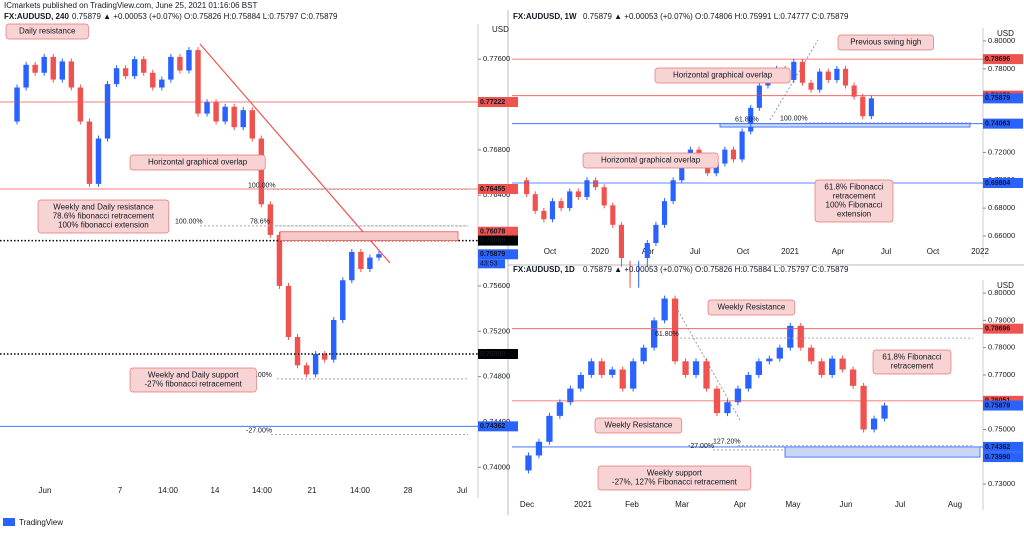 The image size is (1024, 534). I want to click on time-label: Jun, so click(45, 490).